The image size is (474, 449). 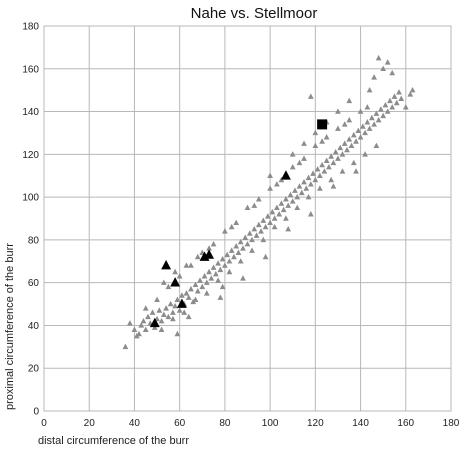 I want to click on x-tick-label: 20, so click(x=90, y=423).